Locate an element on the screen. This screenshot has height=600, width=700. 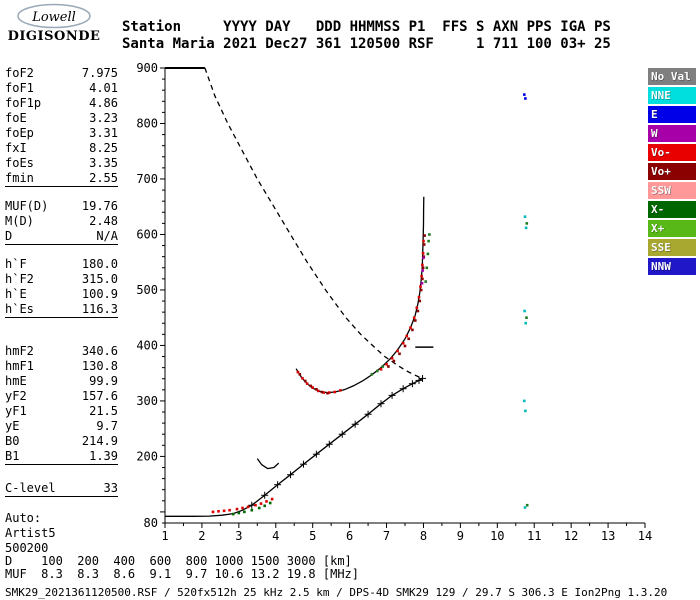
param-row: B1 1.39 is located at coordinates (61, 456).